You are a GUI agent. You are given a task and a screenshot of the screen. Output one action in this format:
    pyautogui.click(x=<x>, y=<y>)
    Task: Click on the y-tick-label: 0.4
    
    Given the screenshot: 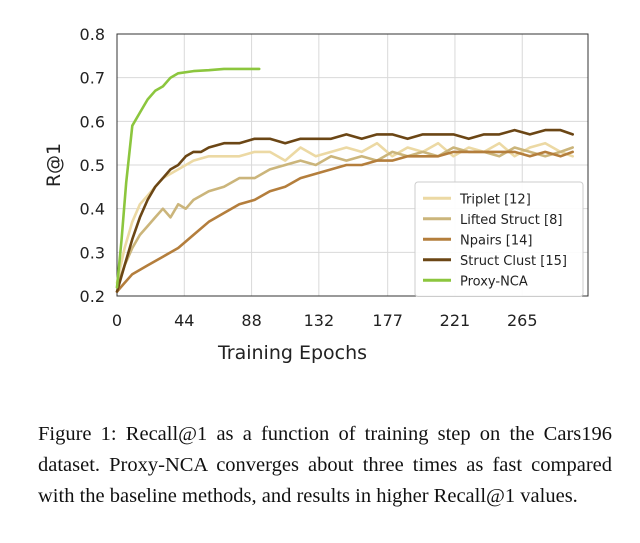 What is the action you would take?
    pyautogui.click(x=92, y=209)
    